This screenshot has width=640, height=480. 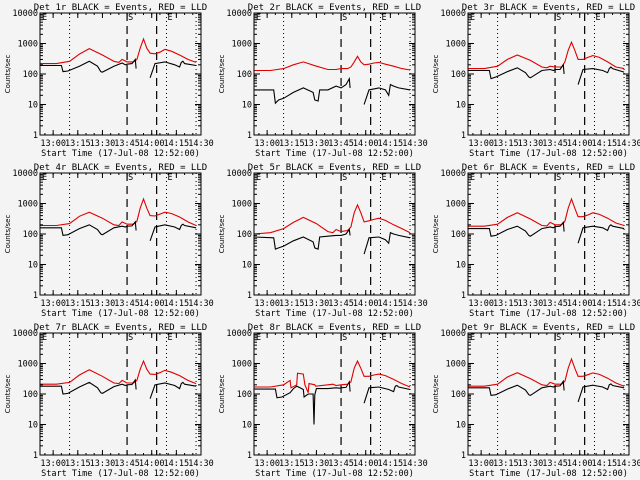 What do you see at coordinates (120, 168) in the screenshot?
I see `panel-title: Det 4r BLACK = Events, RED = LLD` at bounding box center [120, 168].